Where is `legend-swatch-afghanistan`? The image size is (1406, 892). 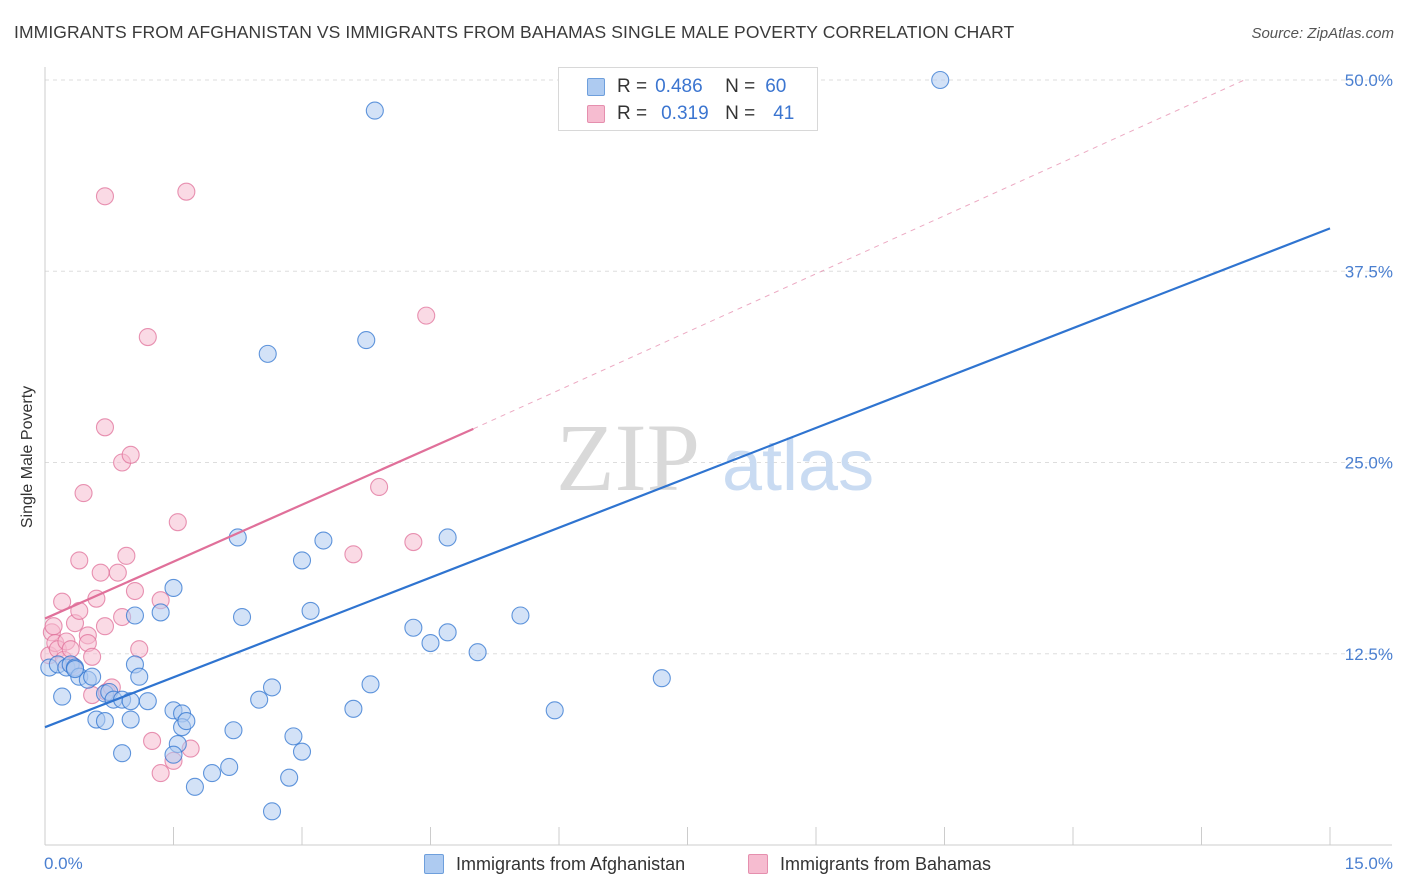 legend-swatch-afghanistan is located at coordinates (596, 87).